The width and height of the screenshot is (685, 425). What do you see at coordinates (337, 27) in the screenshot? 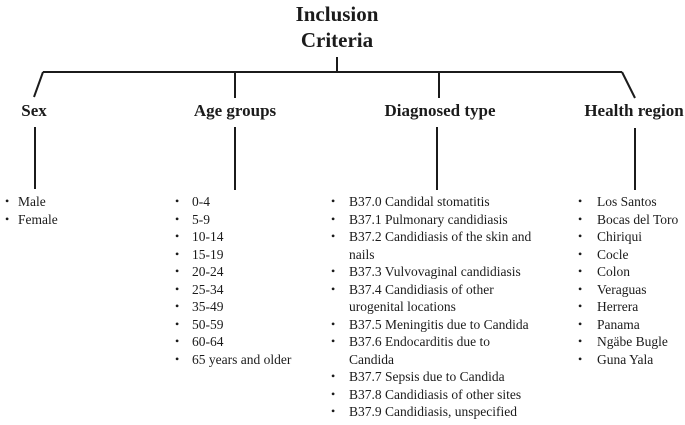
I see `diagram-title: Inclusion Criteria` at bounding box center [337, 27].